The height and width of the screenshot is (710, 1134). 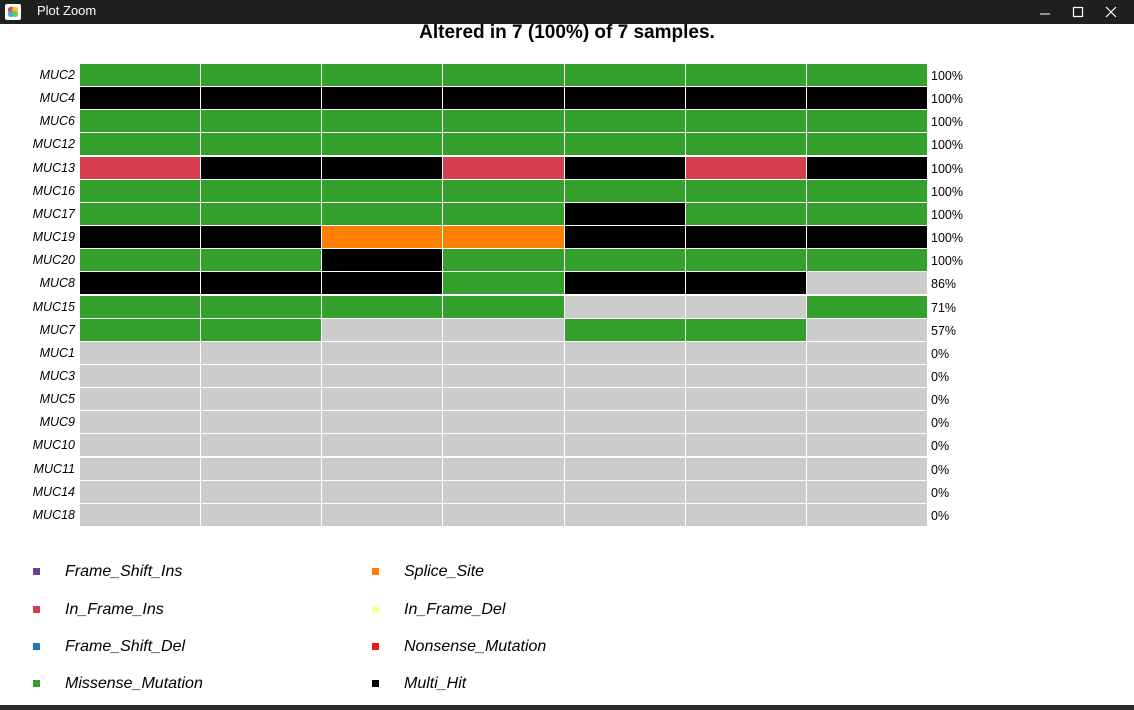 I want to click on close-button, so click(x=1111, y=12).